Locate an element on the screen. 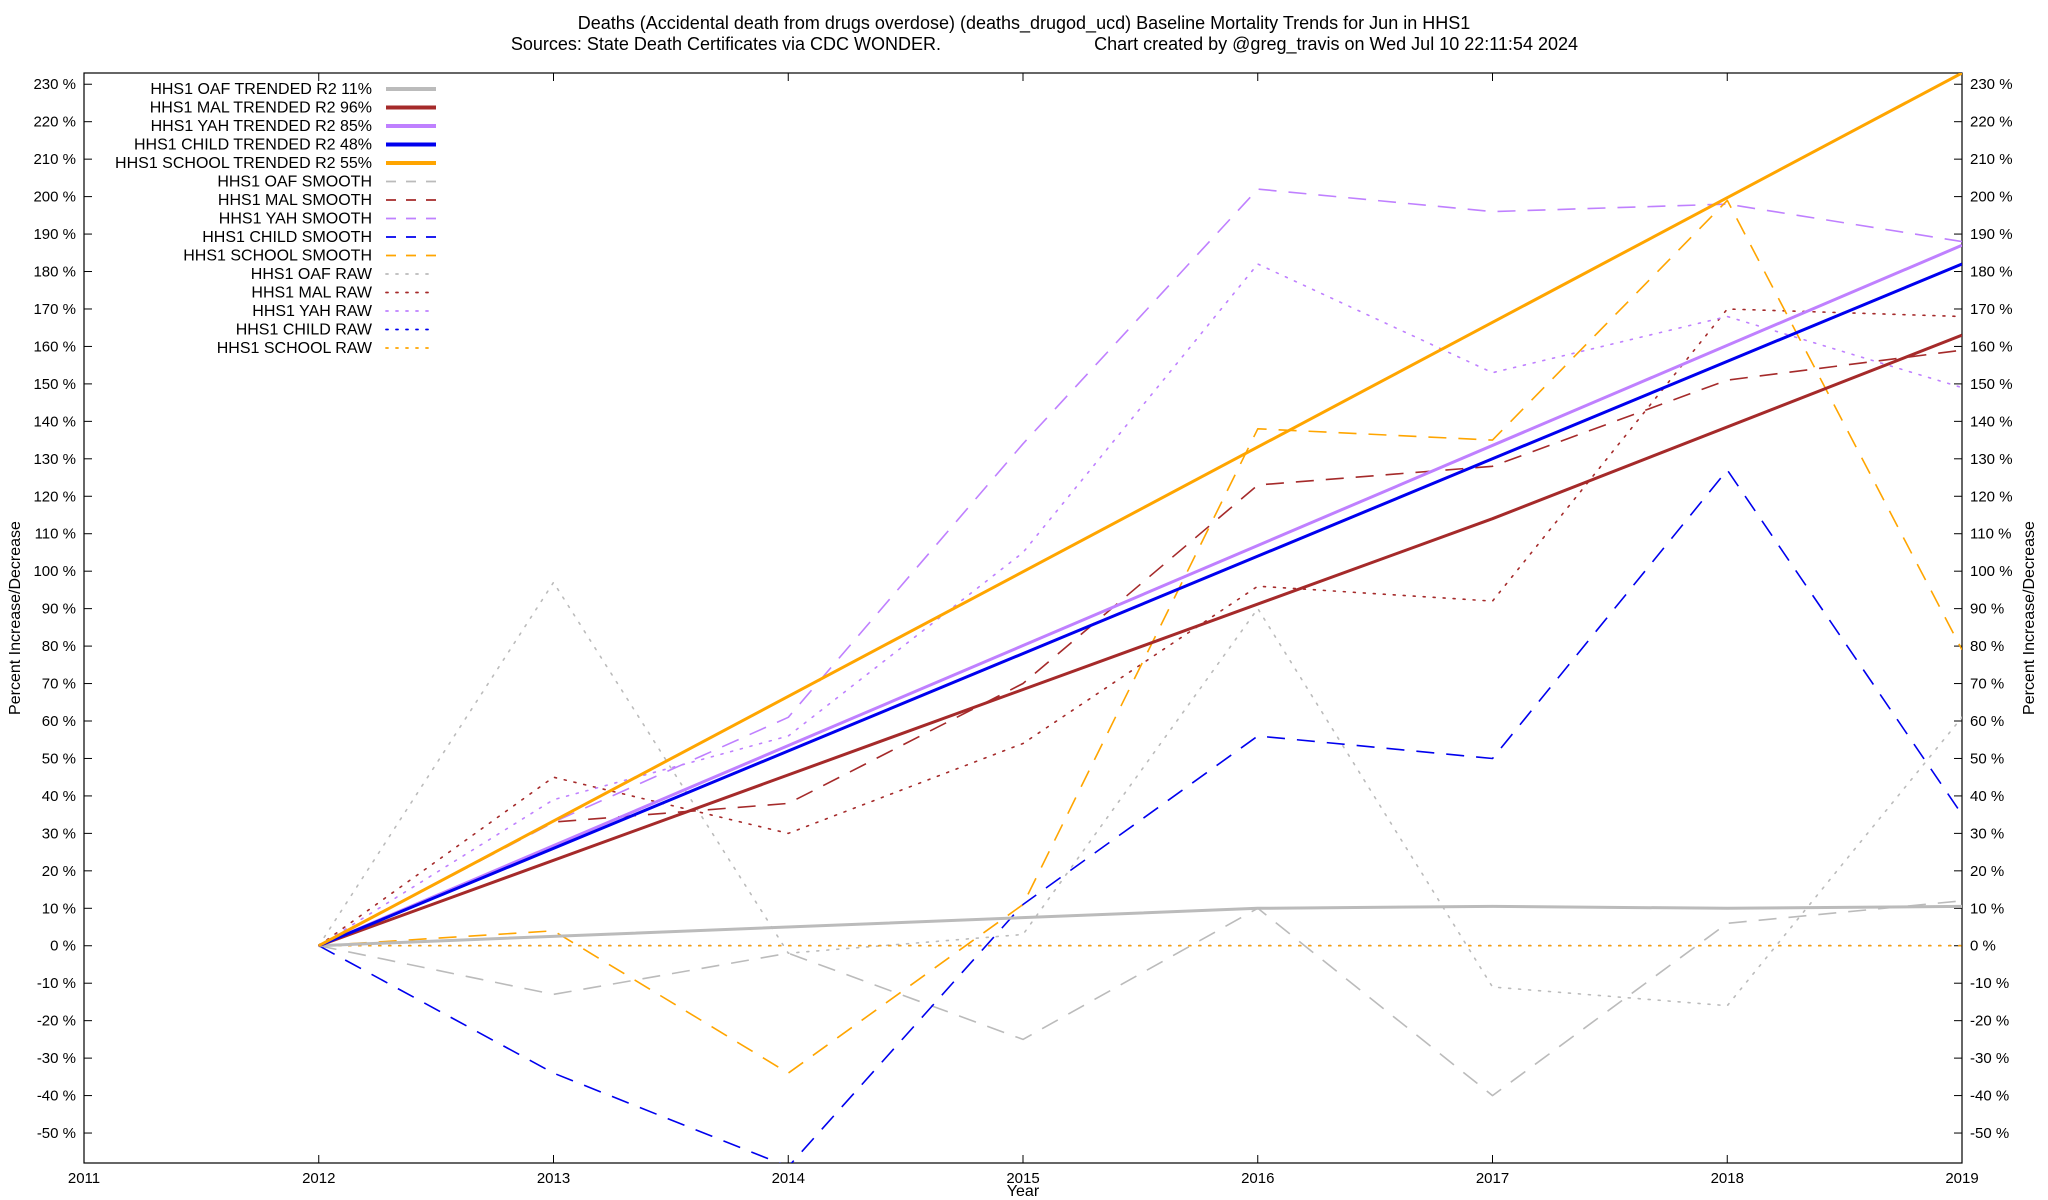 Image resolution: width=2048 pixels, height=1200 pixels. y-tick-label-right: -10 % is located at coordinates (1989, 983).